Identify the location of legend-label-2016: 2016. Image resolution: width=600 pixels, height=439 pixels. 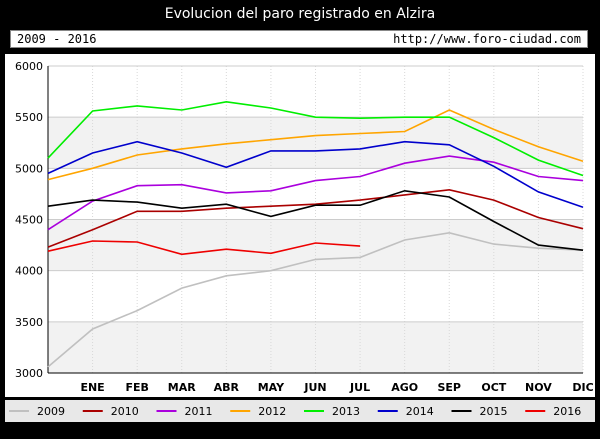
(567, 411).